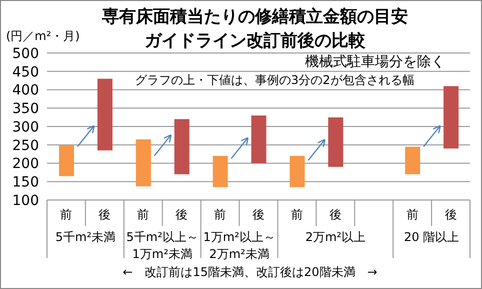 The image size is (482, 289). Describe the element at coordinates (335, 237) in the screenshot. I see `text: 2万m²以上` at that location.